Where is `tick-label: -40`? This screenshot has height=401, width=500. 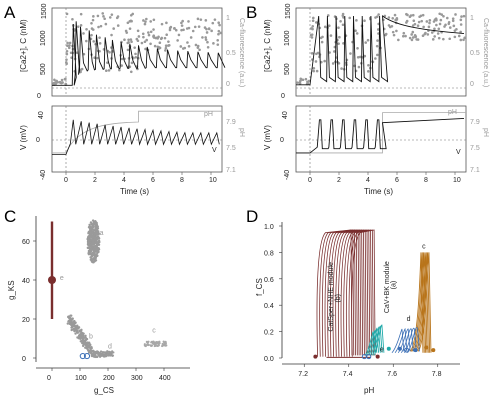
tick-label: -40 is located at coordinates (43, 175).